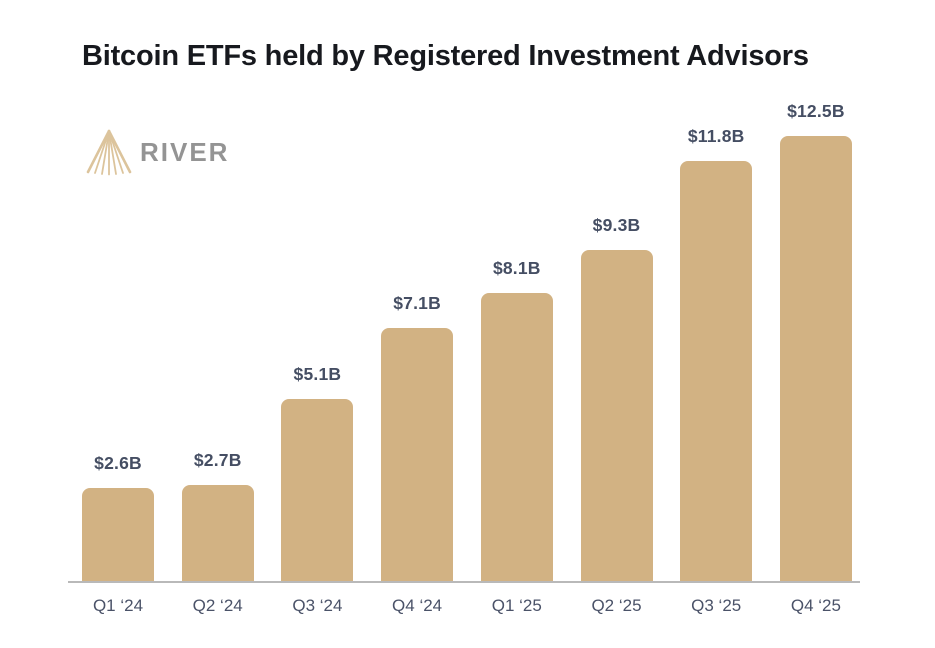 The height and width of the screenshot is (648, 935). What do you see at coordinates (109, 152) in the screenshot?
I see `river-mountain-icon` at bounding box center [109, 152].